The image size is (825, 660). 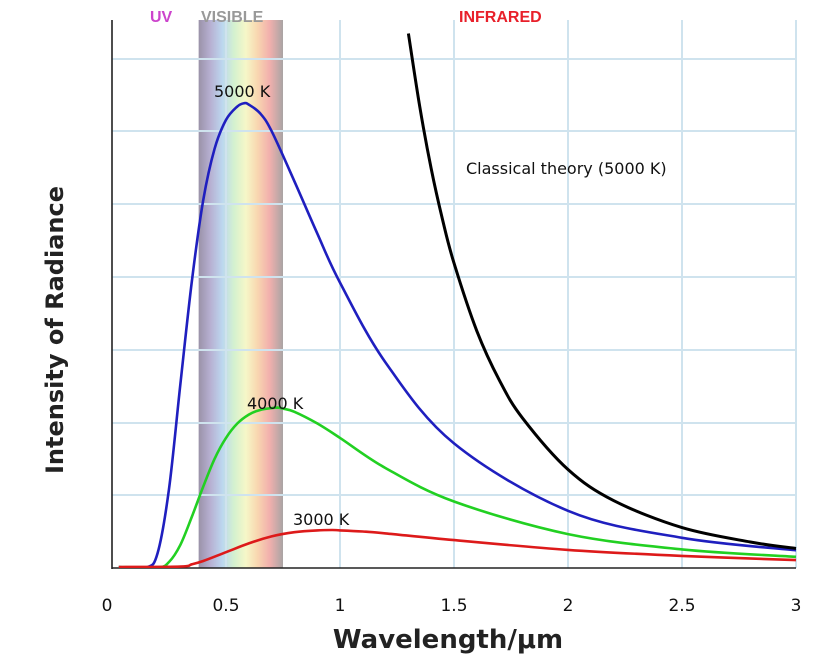 What do you see at coordinates (340, 606) in the screenshot?
I see `x-tick-label: 1` at bounding box center [340, 606].